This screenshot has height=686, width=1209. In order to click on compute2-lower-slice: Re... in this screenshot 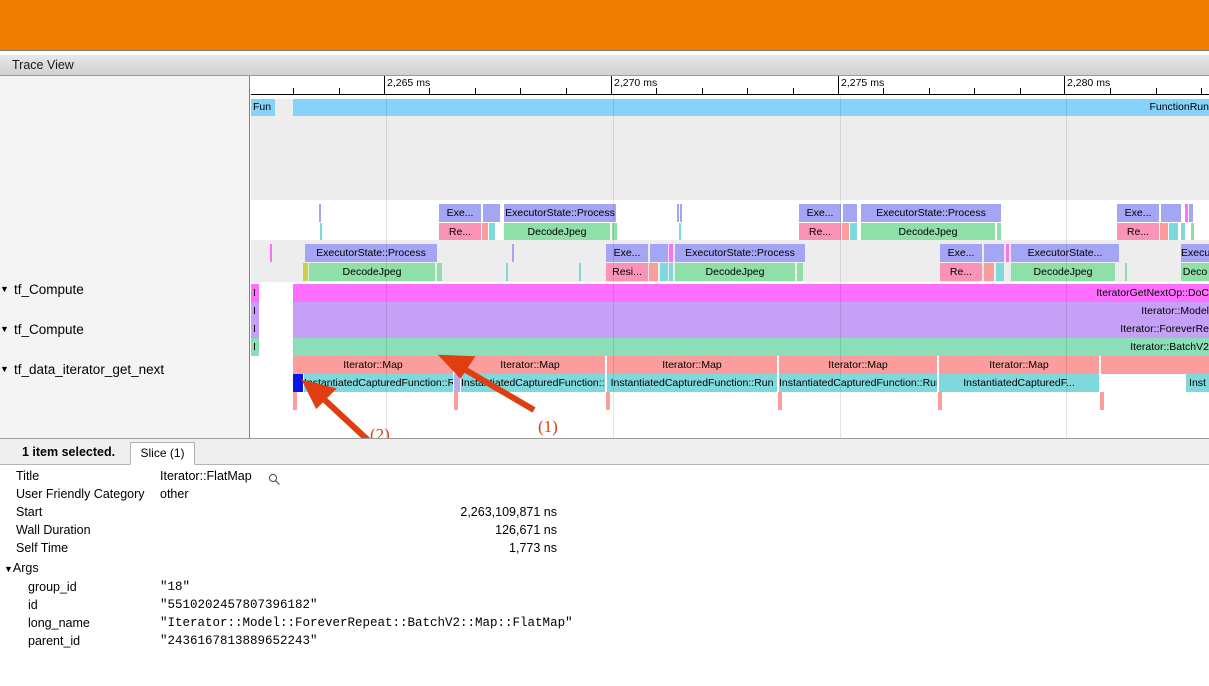, I will do `click(961, 272)`.